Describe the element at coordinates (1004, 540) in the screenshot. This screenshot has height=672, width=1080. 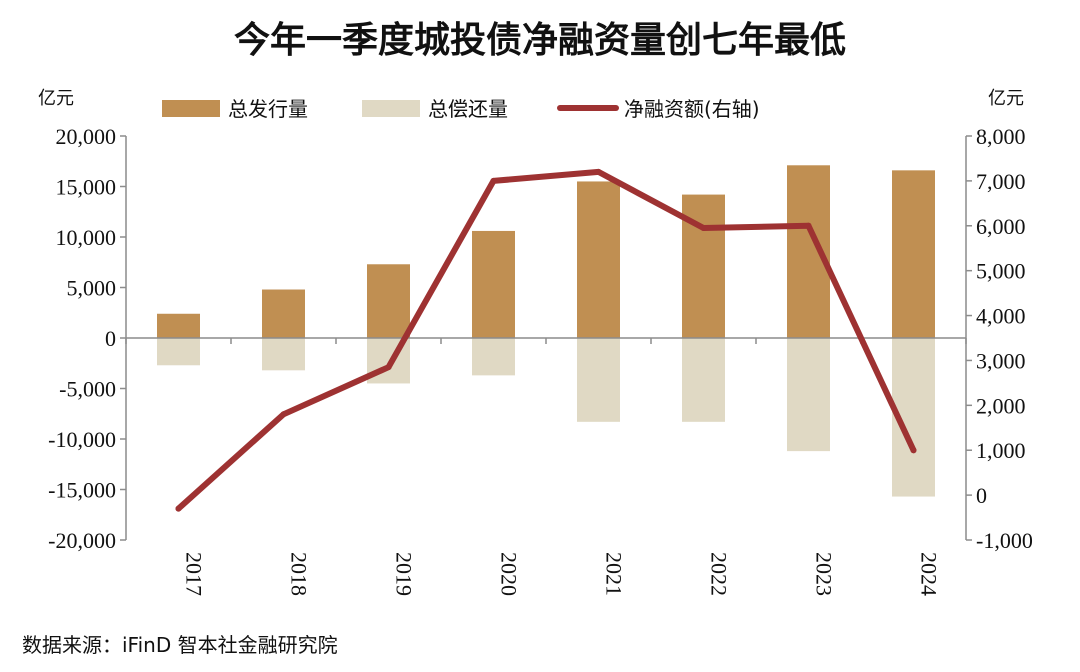
I see `right-tick-label: -1,000` at that location.